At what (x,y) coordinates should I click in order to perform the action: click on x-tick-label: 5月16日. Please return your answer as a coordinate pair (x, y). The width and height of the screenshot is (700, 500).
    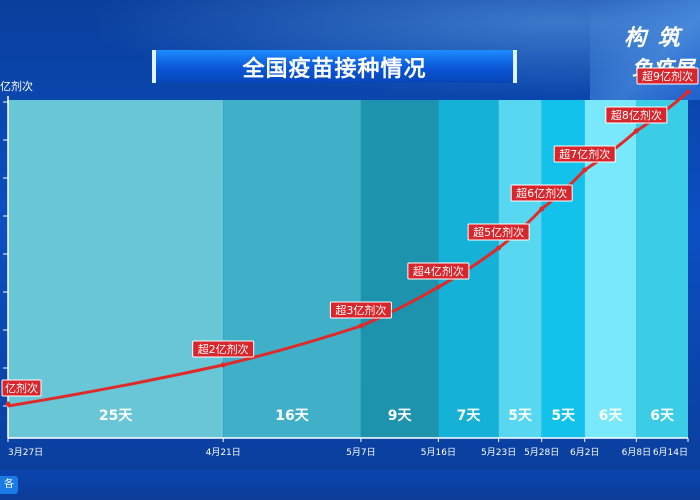
    Looking at the image, I should click on (438, 452).